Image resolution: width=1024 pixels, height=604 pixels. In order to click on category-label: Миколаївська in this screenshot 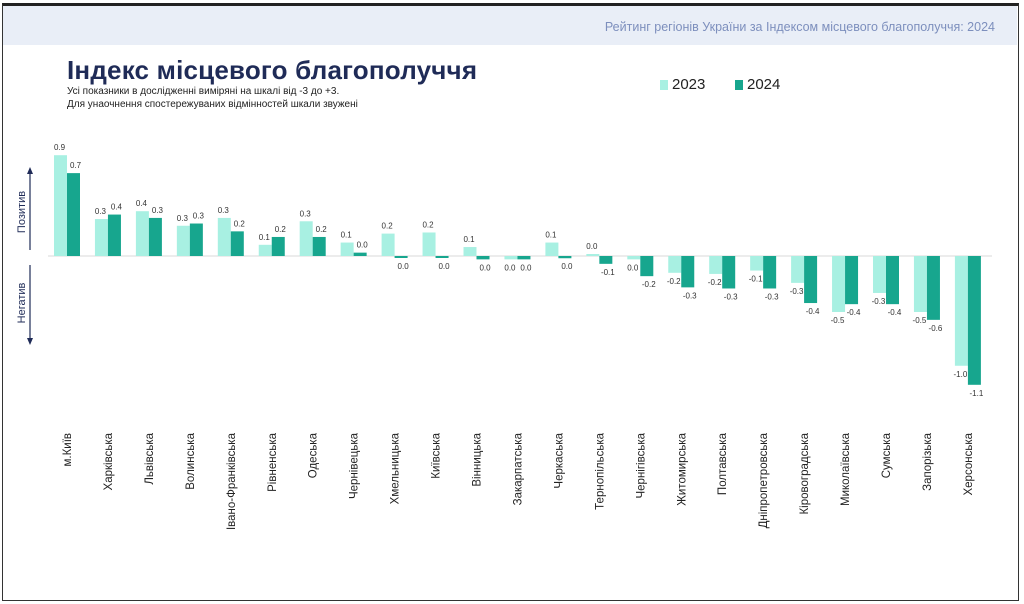, I will do `click(846, 469)`.